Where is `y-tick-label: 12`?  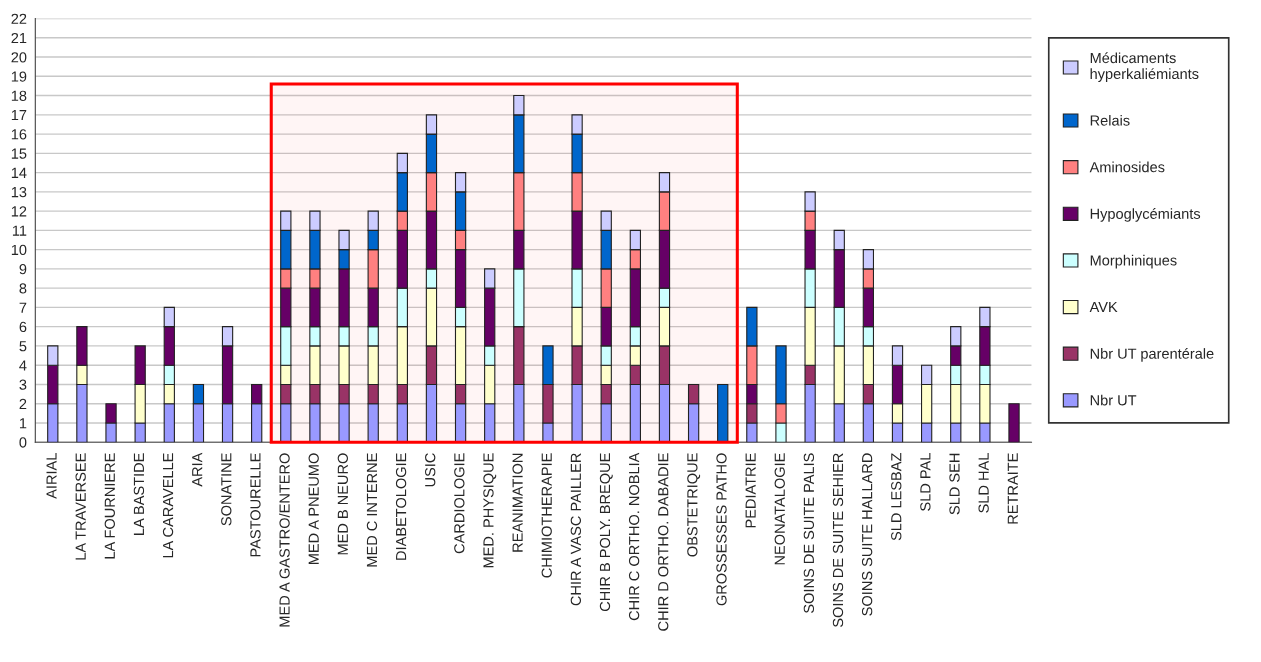
y-tick-label: 12 is located at coordinates (19, 211).